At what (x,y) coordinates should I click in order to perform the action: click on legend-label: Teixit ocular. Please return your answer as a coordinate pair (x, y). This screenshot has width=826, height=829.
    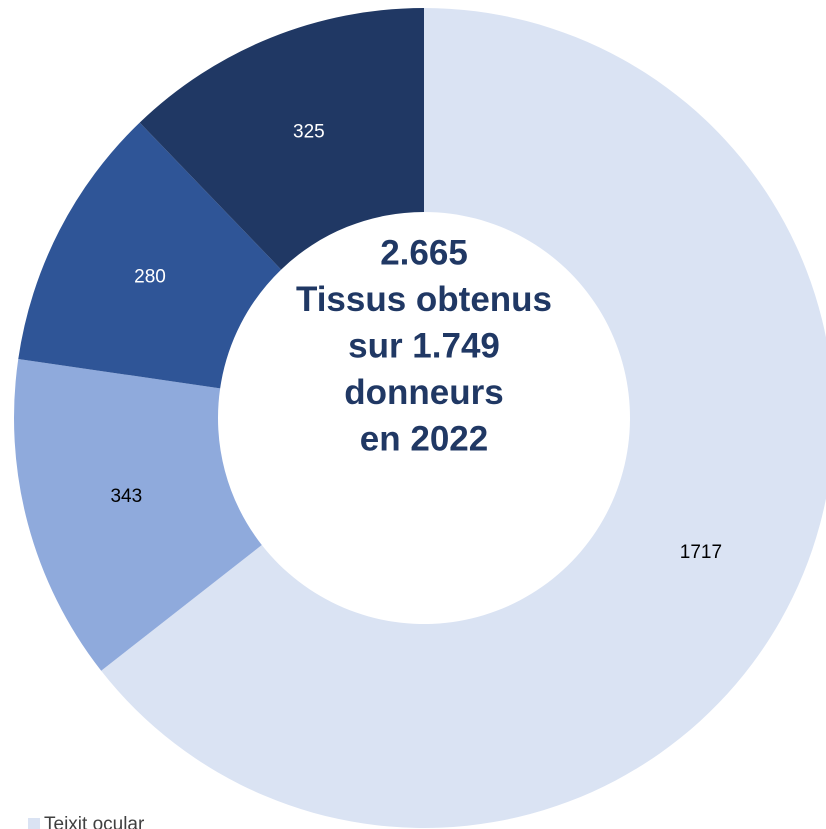
    Looking at the image, I should click on (94, 821).